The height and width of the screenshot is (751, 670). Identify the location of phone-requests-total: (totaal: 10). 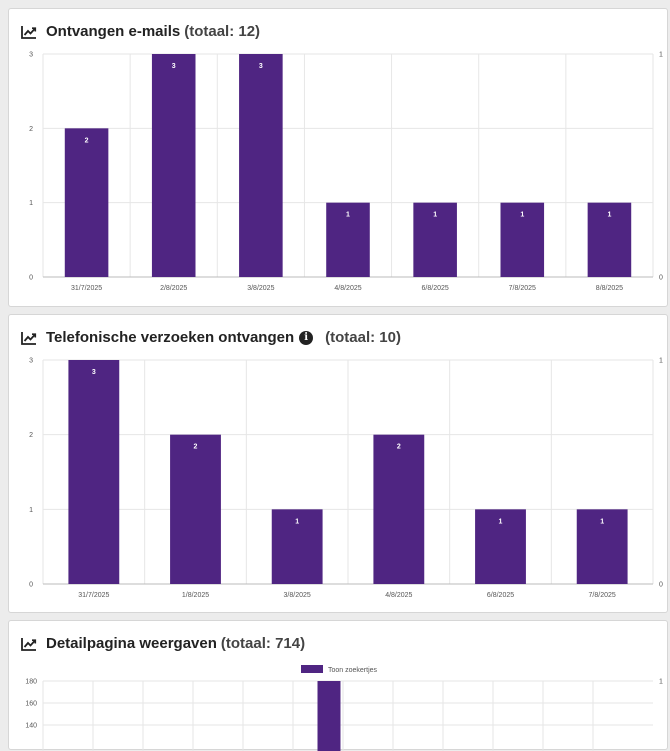
(363, 337).